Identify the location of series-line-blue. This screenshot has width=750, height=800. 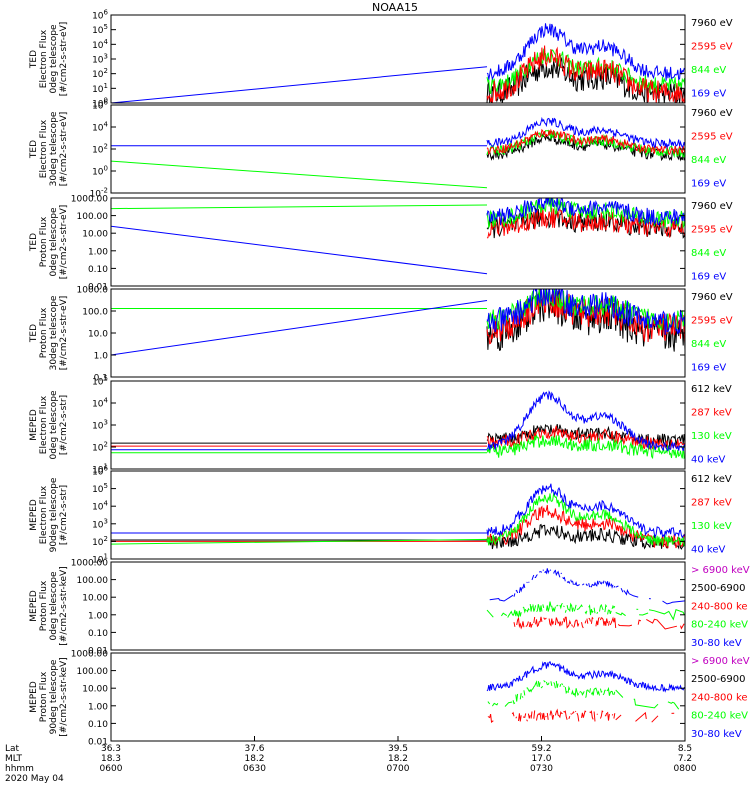
(299, 250).